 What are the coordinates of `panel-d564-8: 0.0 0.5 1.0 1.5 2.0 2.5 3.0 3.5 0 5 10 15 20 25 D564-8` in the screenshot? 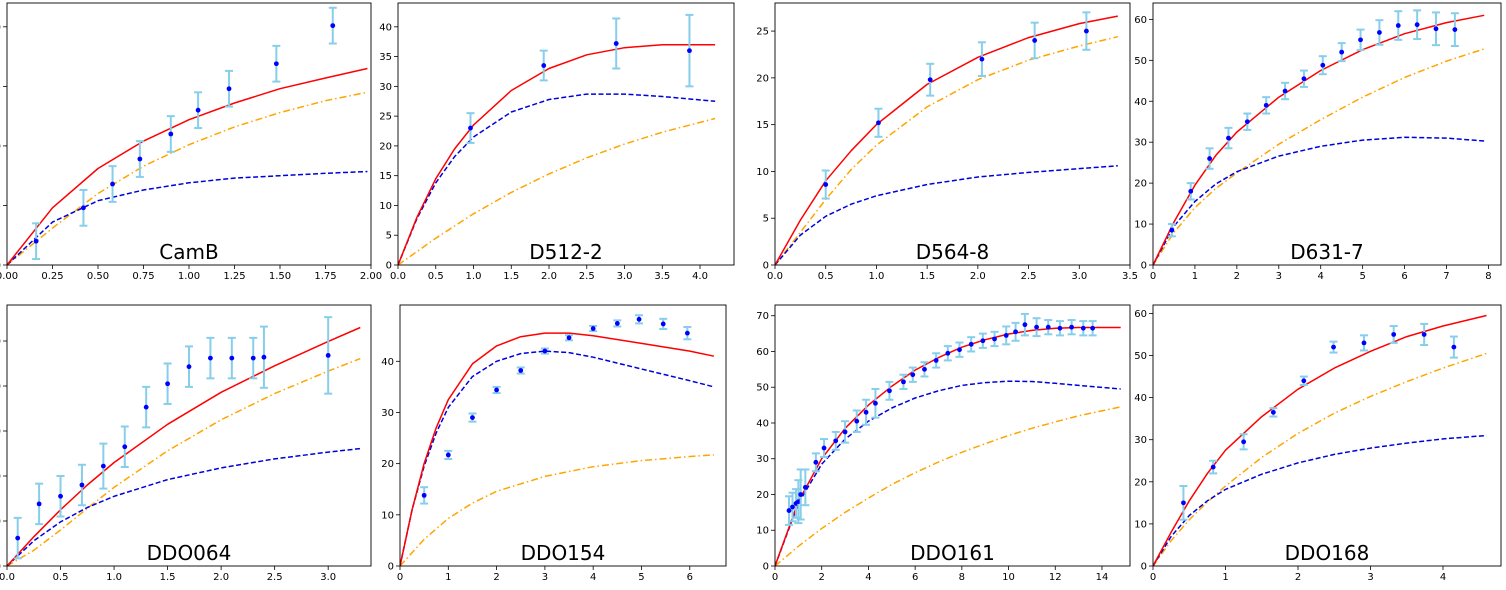 It's located at (947, 142).